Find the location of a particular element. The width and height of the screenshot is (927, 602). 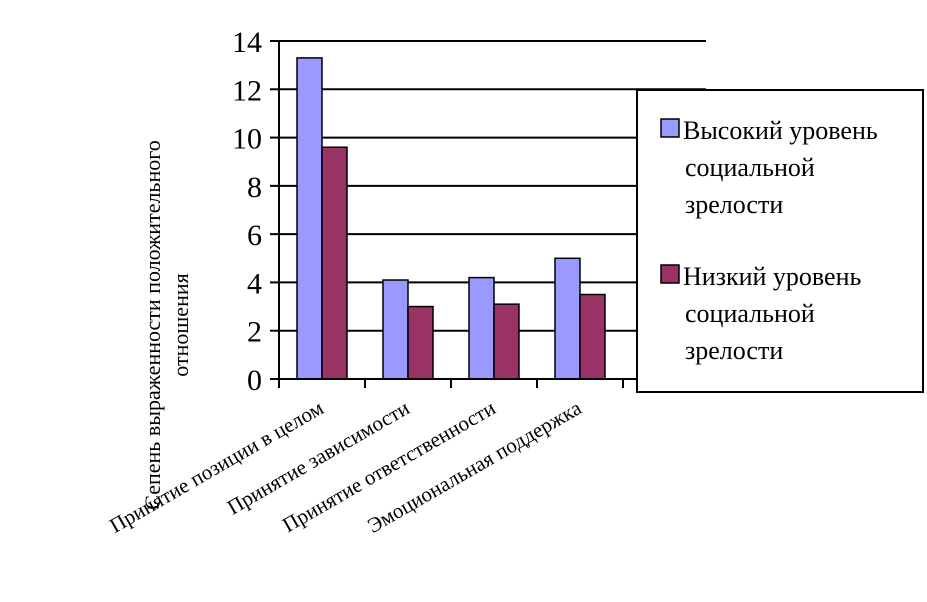

bar-series2-cat1 is located at coordinates (334, 263).